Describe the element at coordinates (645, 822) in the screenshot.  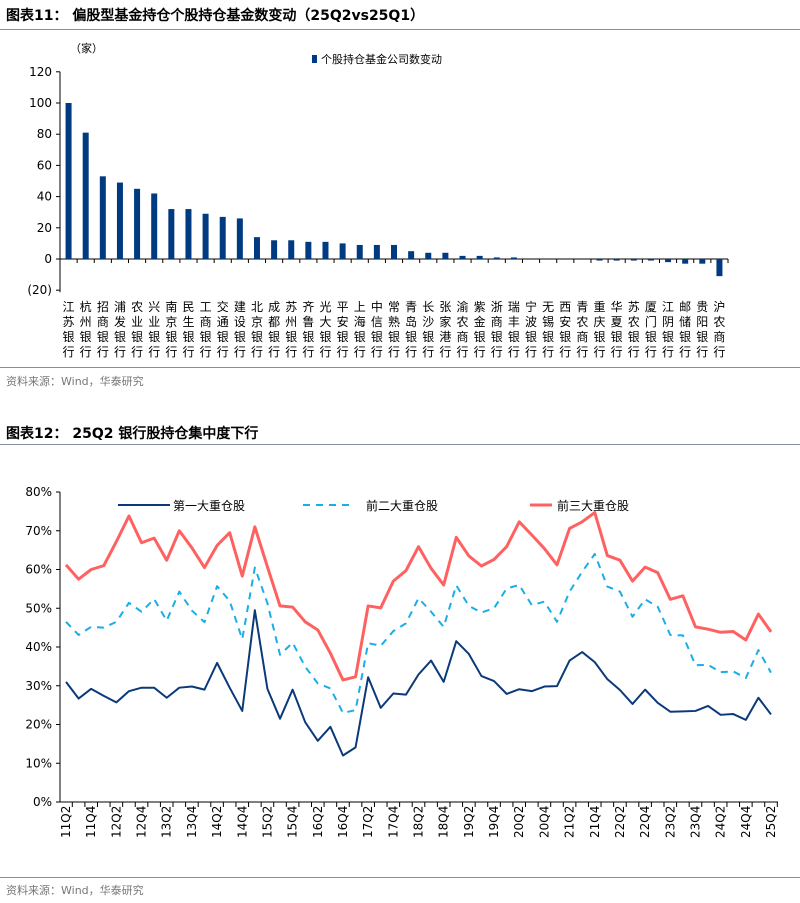
I see `x-tick-label: 22Q4` at that location.